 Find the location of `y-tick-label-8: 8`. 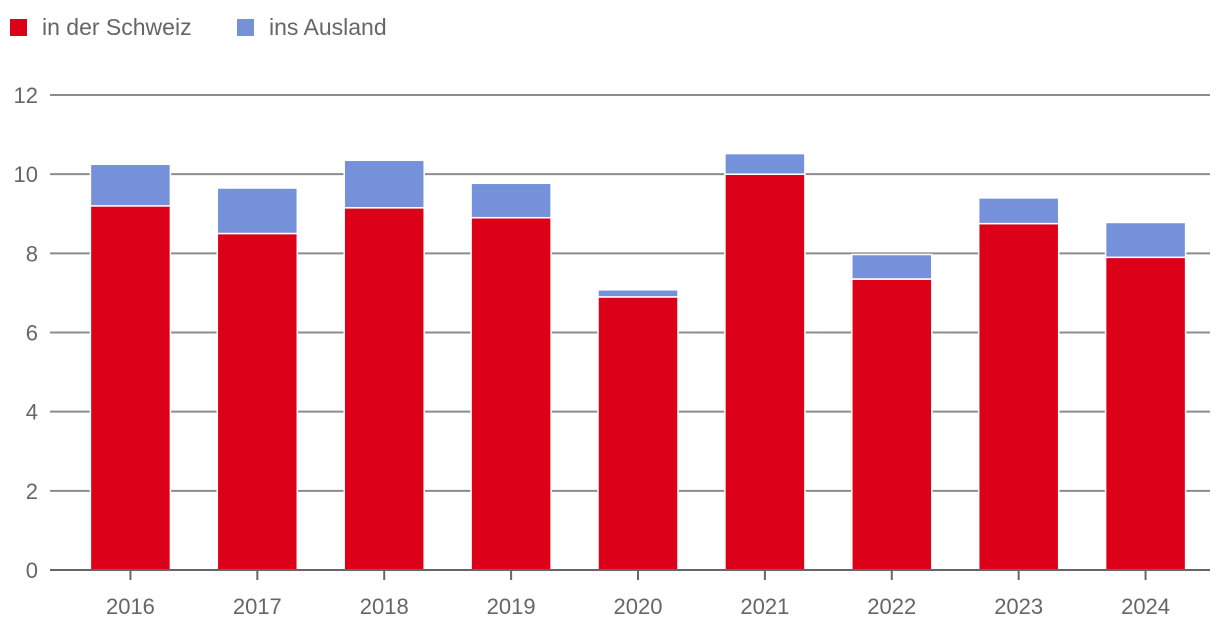

y-tick-label-8: 8 is located at coordinates (32, 253).